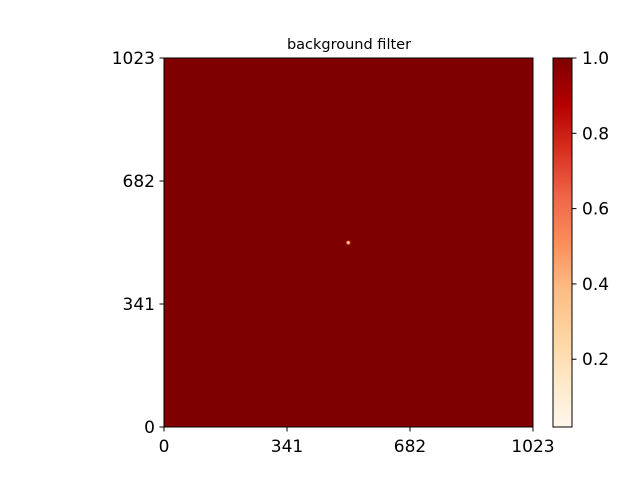 The width and height of the screenshot is (640, 484). I want to click on x-tick-label: 1023, so click(532, 447).